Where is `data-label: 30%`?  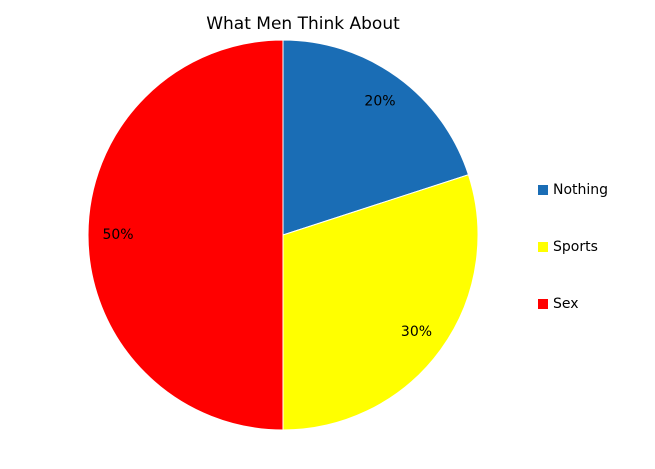 data-label: 30% is located at coordinates (416, 332).